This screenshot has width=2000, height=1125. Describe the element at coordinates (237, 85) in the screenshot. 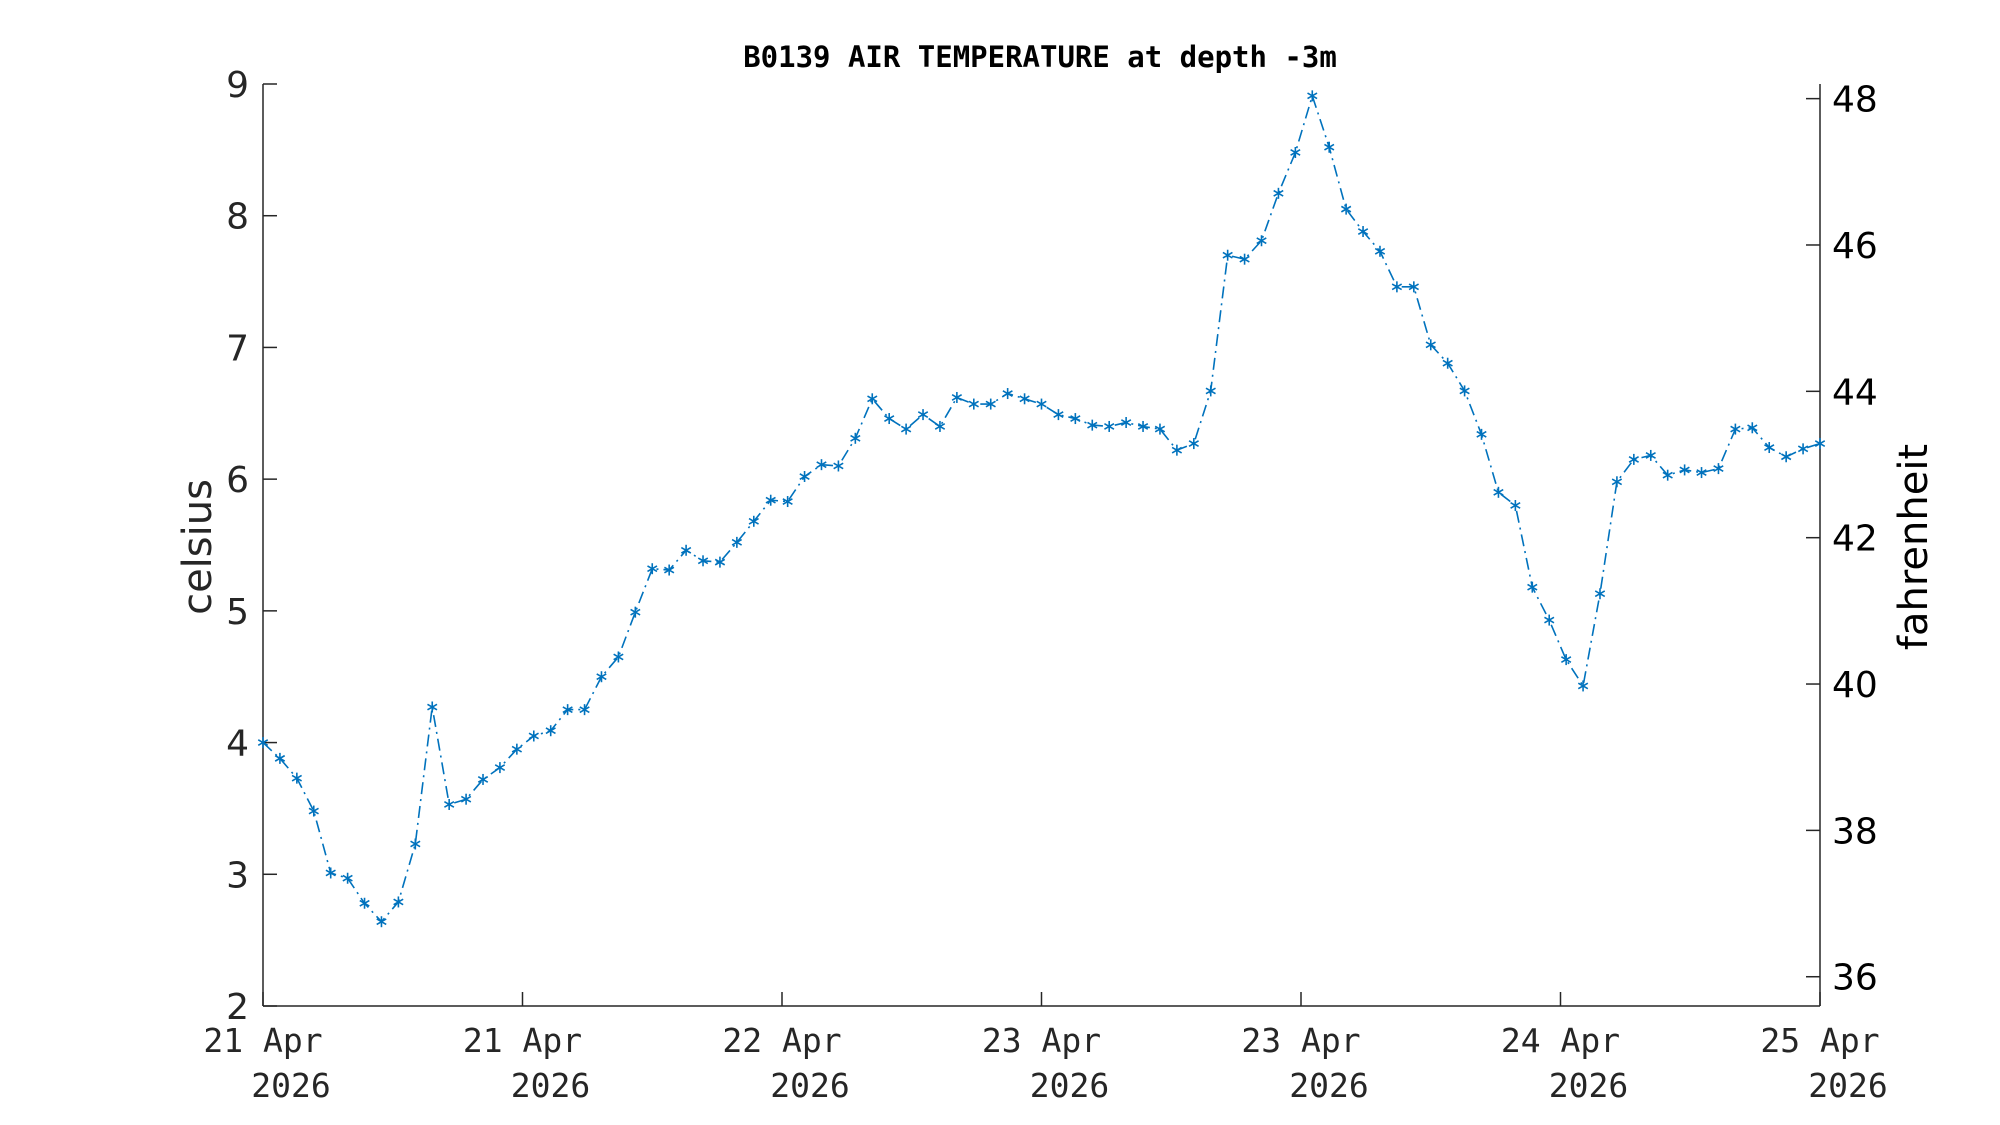

I see `y-tick-label: 9` at that location.